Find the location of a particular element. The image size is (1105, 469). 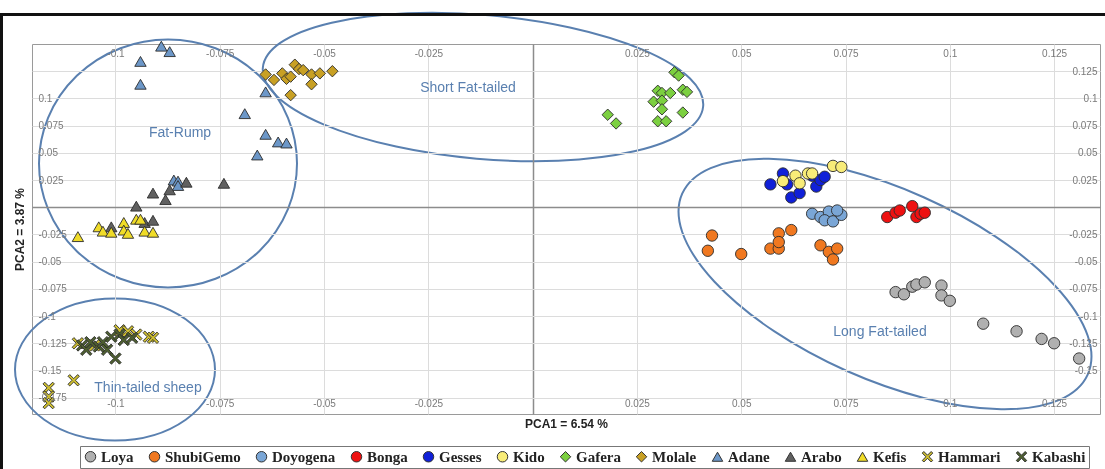

y-tick-label: -0.025 is located at coordinates (53, 234).